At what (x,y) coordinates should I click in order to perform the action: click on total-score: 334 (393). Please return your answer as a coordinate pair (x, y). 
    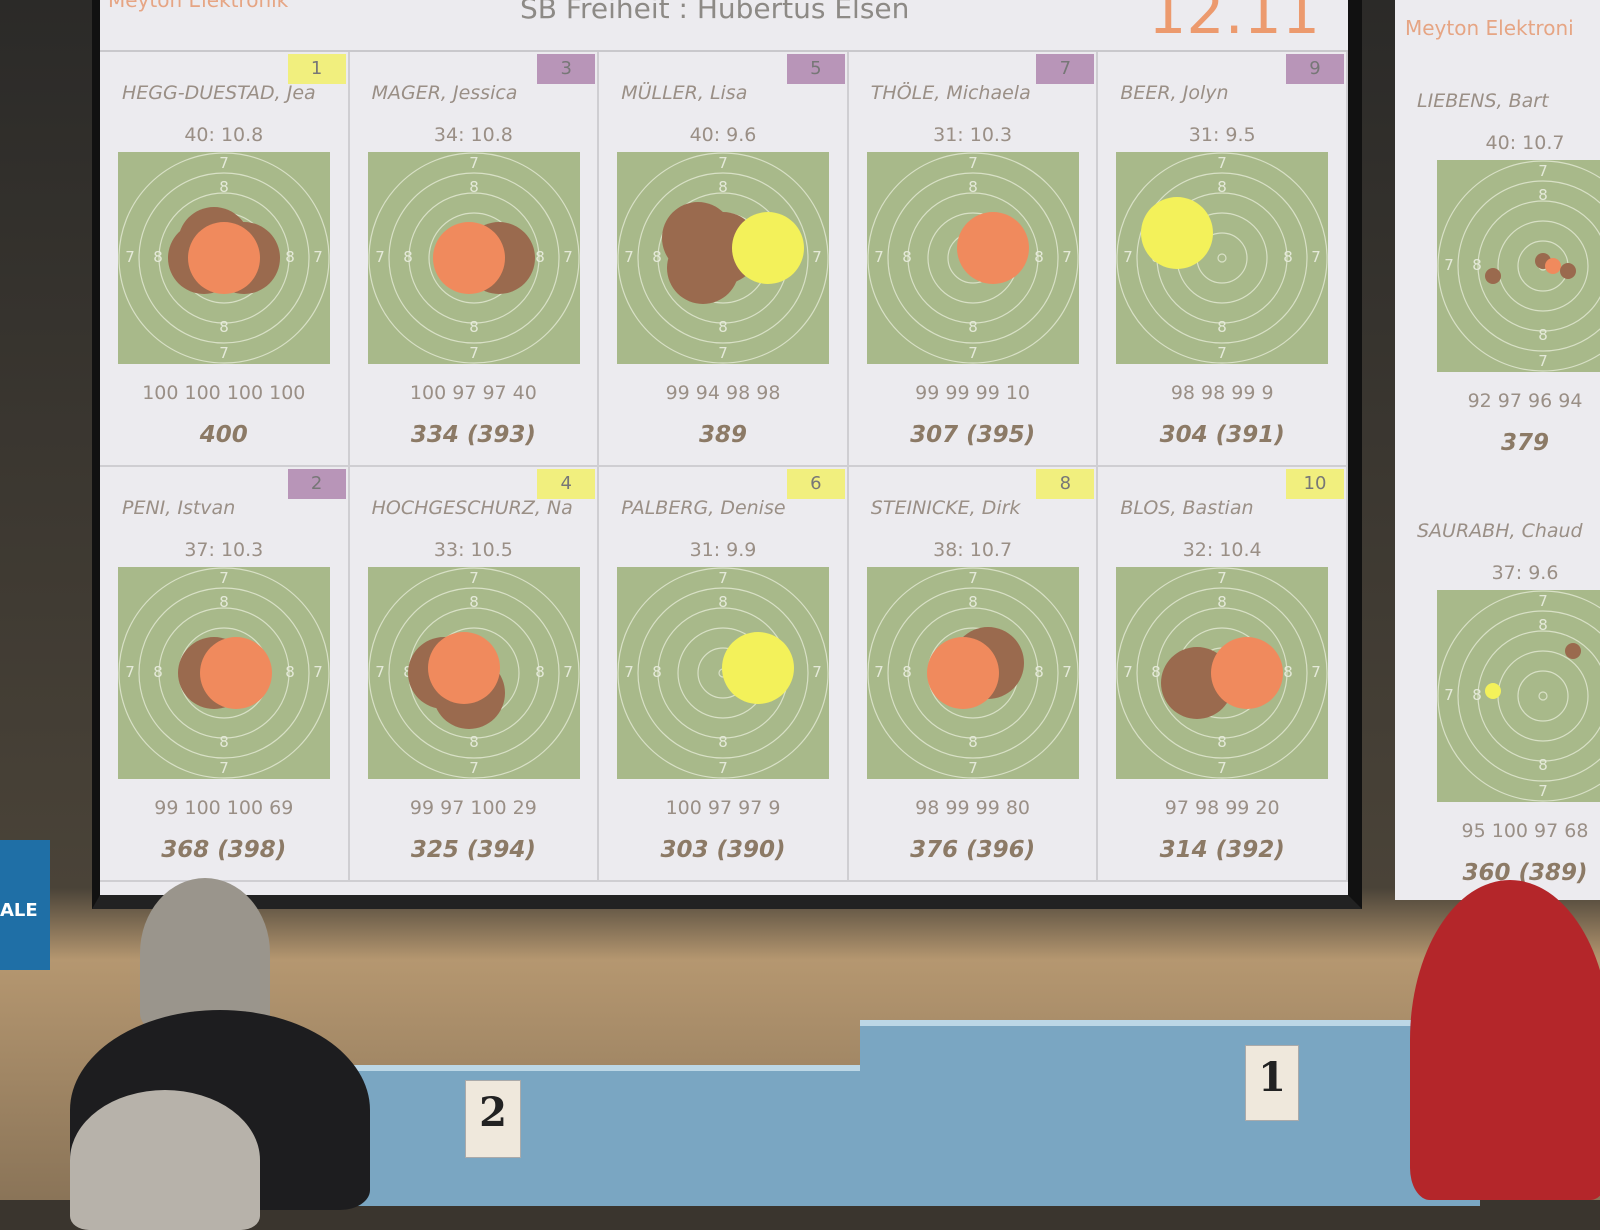
    Looking at the image, I should click on (473, 435).